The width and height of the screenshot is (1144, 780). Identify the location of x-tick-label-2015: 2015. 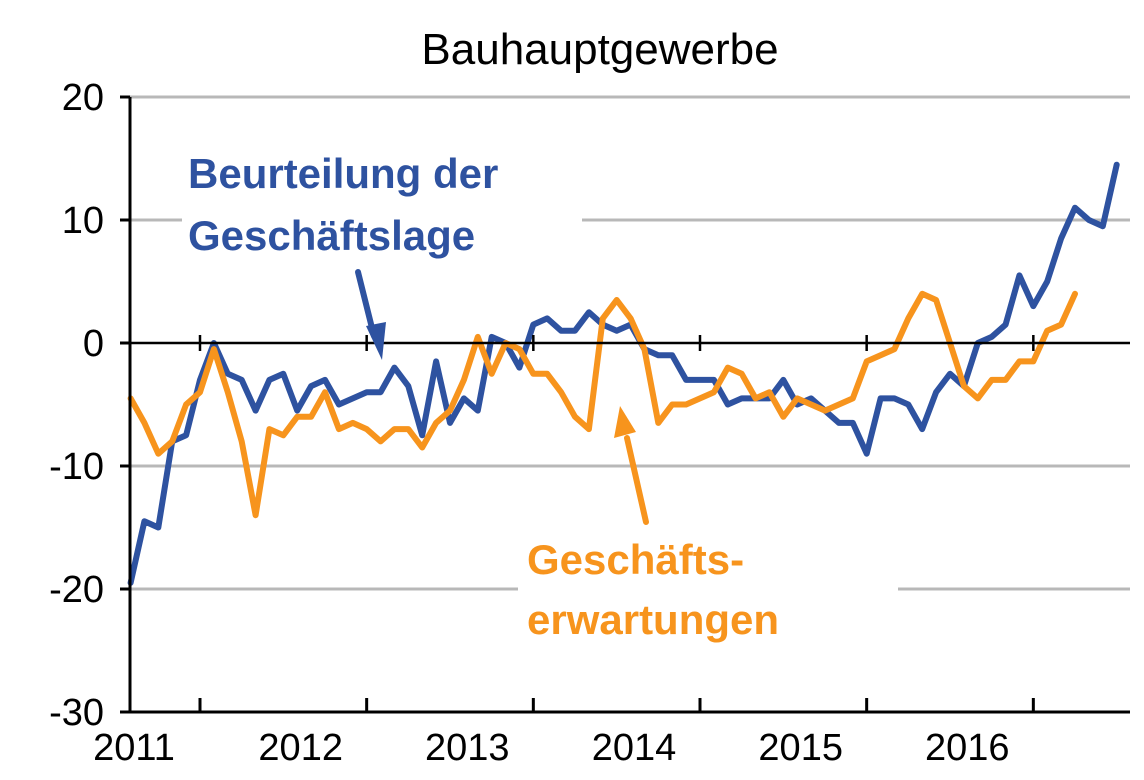
(800, 748).